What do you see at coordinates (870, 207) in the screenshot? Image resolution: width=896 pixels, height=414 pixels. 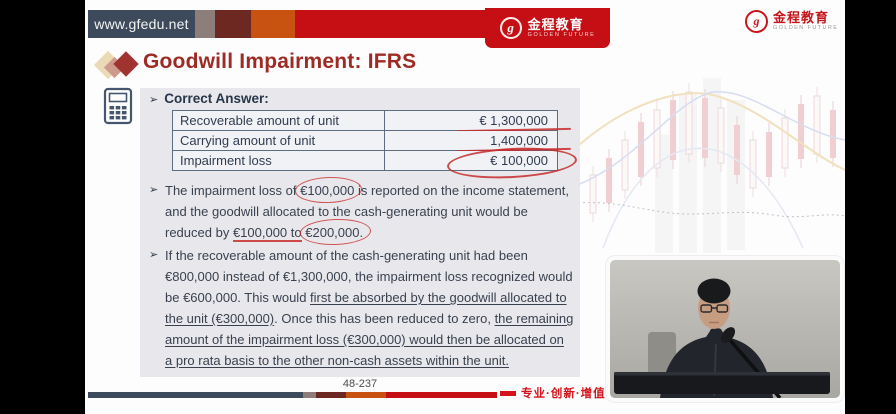 I see `pillarbox-right` at bounding box center [870, 207].